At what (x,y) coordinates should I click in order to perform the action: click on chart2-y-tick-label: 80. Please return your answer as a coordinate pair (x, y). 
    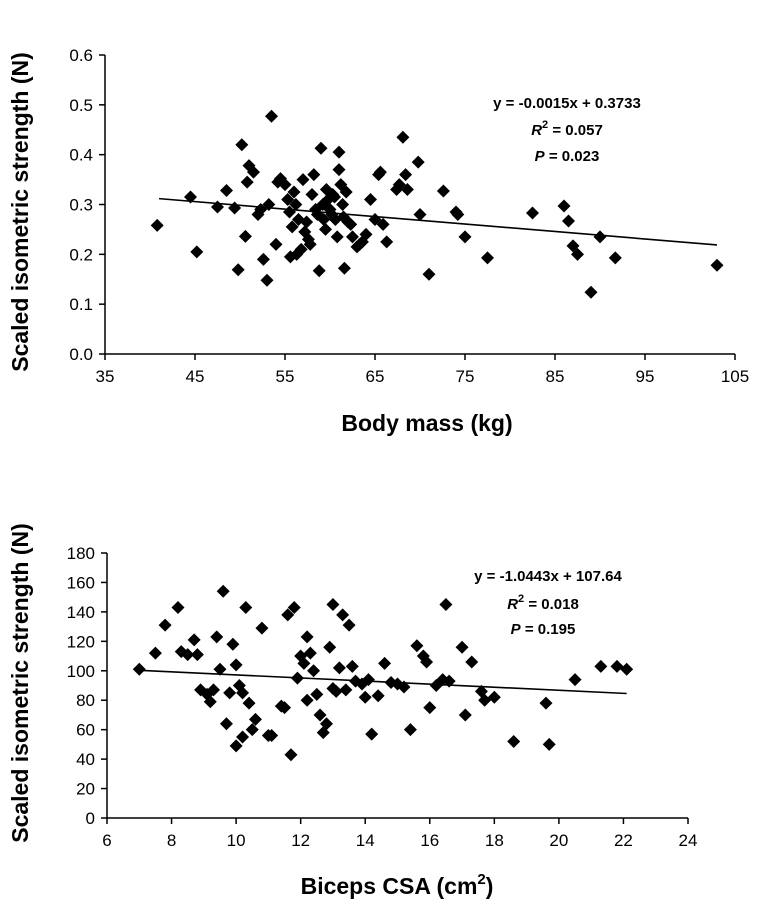
    Looking at the image, I should click on (85, 700).